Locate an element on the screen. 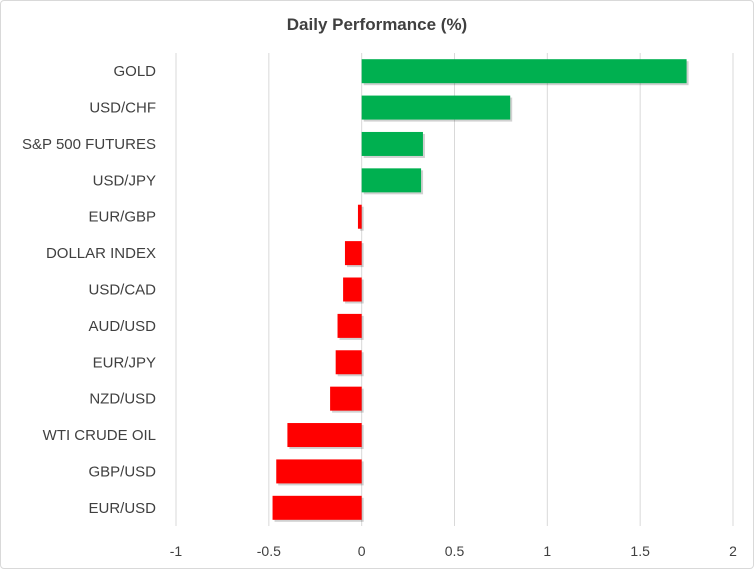 The width and height of the screenshot is (754, 569). bar-s-p-500-futures is located at coordinates (392, 143).